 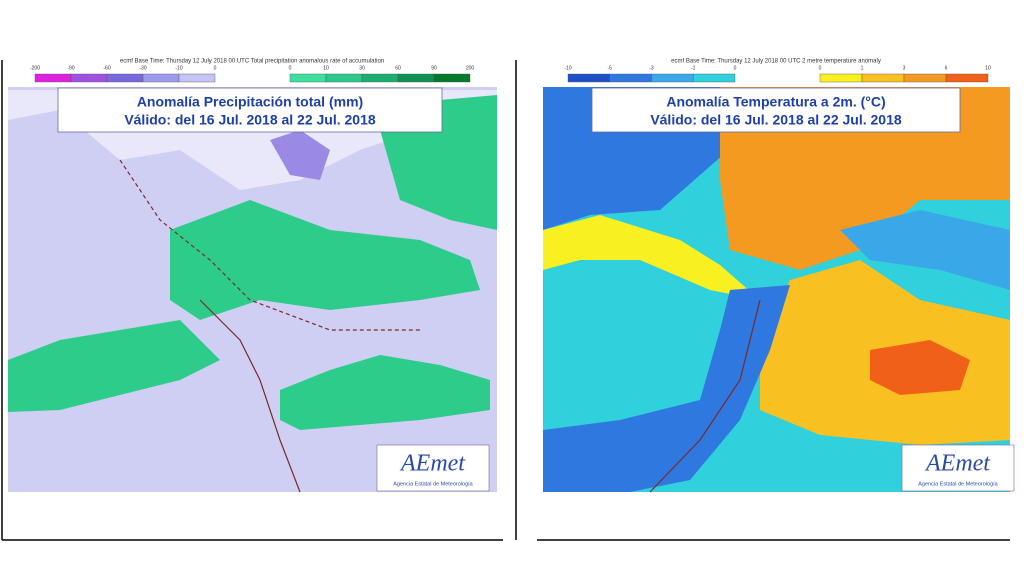 What do you see at coordinates (904, 68) in the screenshot?
I see `colorbar-tick: 3` at bounding box center [904, 68].